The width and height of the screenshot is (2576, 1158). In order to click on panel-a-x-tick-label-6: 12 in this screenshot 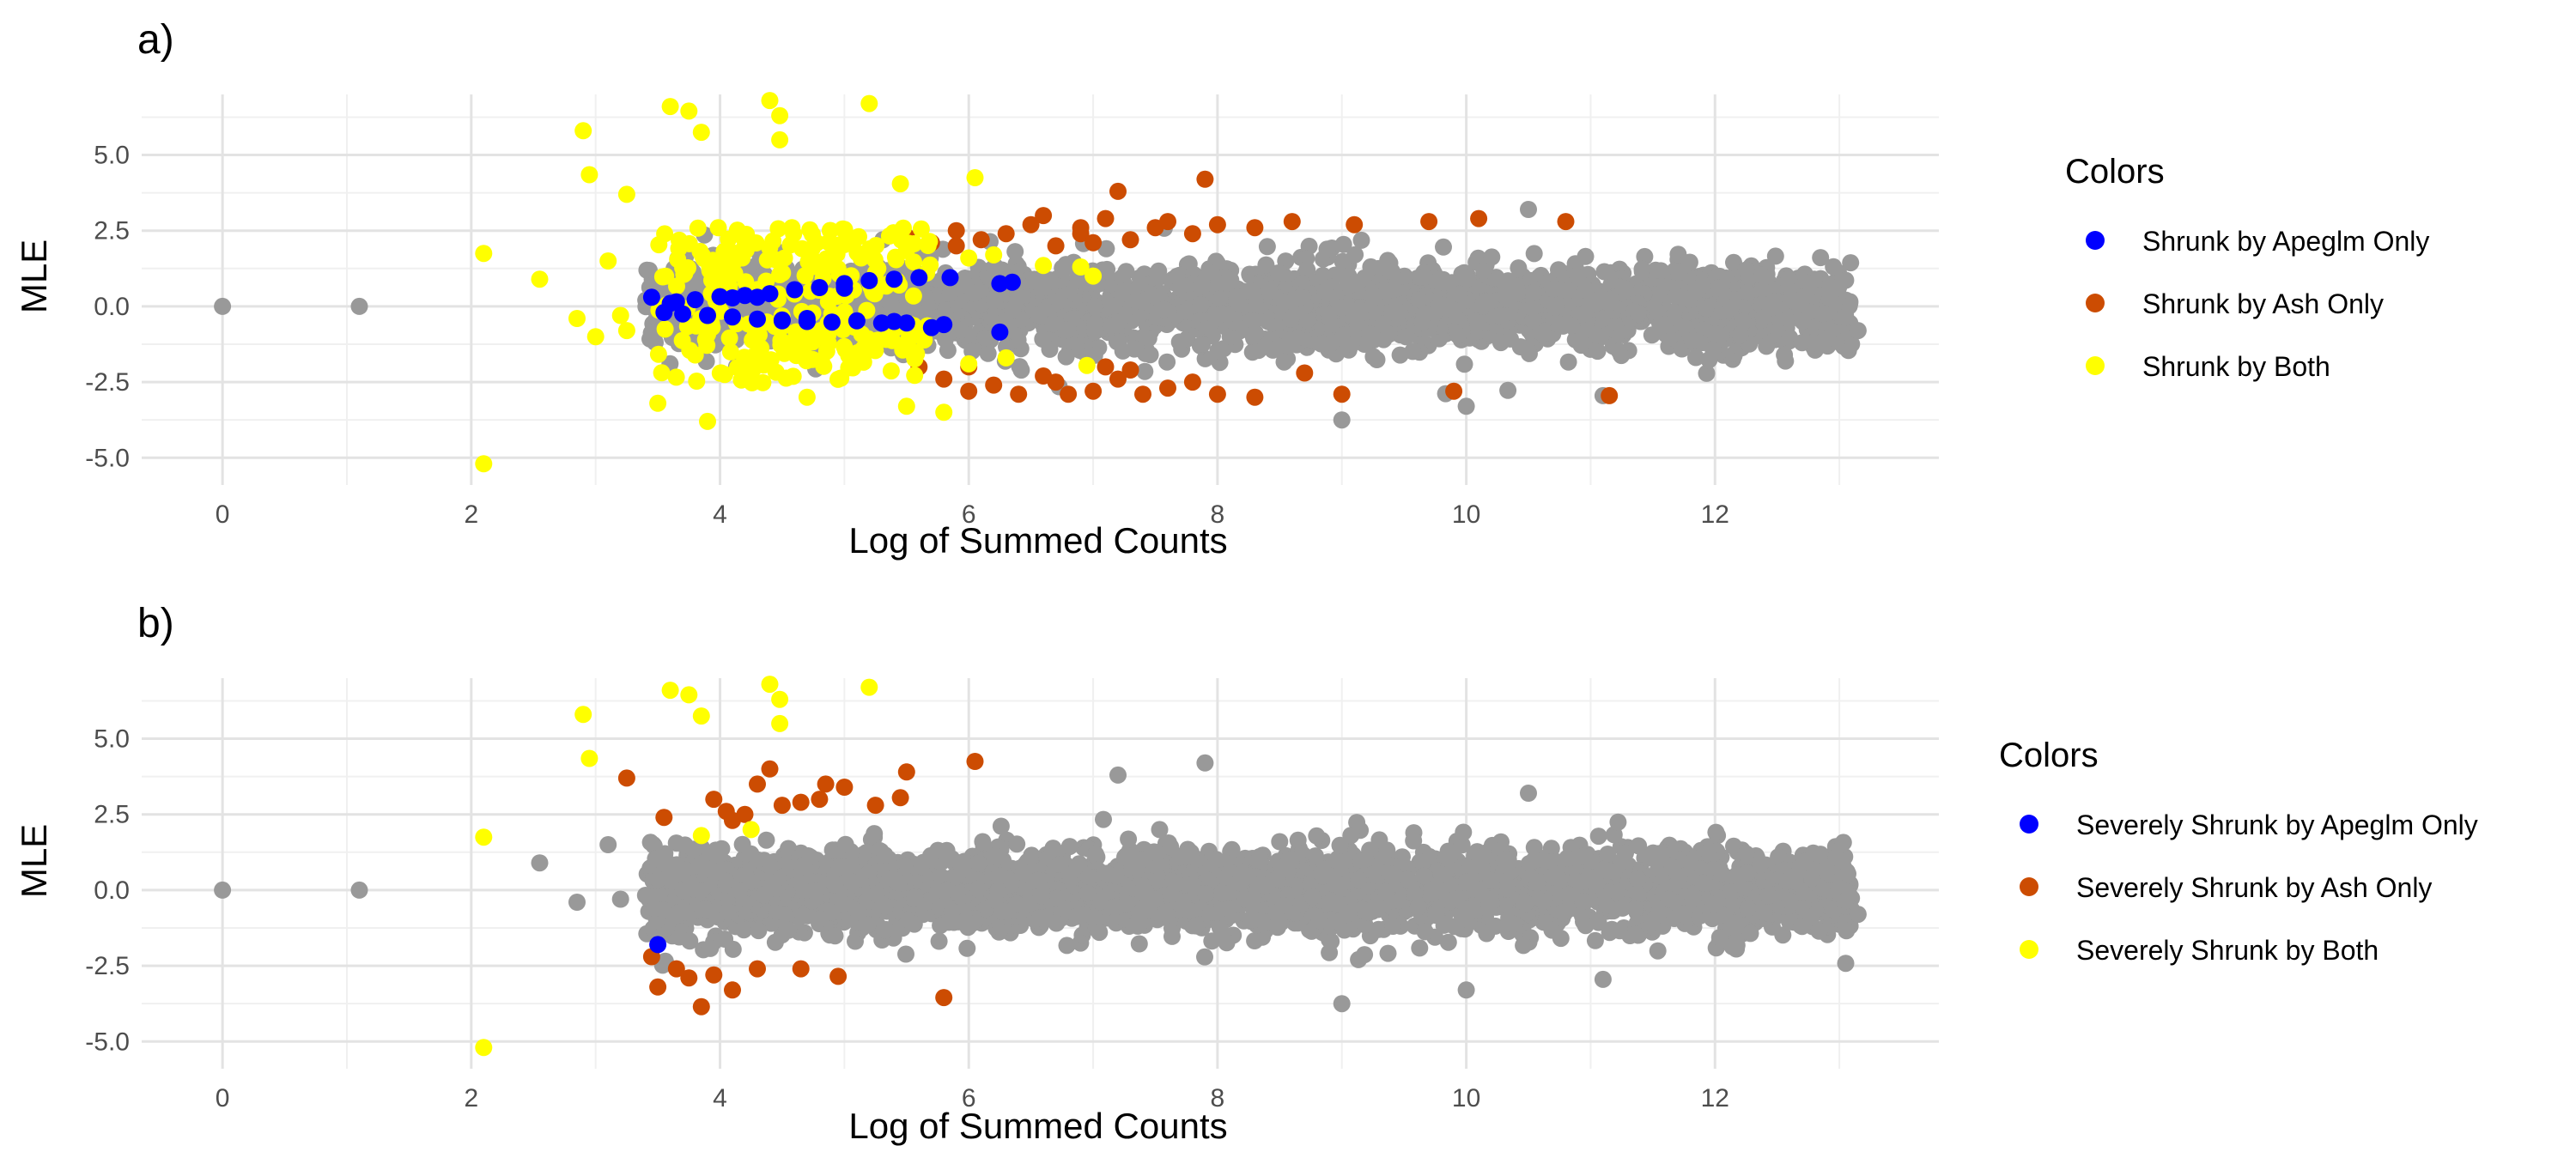, I will do `click(1715, 514)`.